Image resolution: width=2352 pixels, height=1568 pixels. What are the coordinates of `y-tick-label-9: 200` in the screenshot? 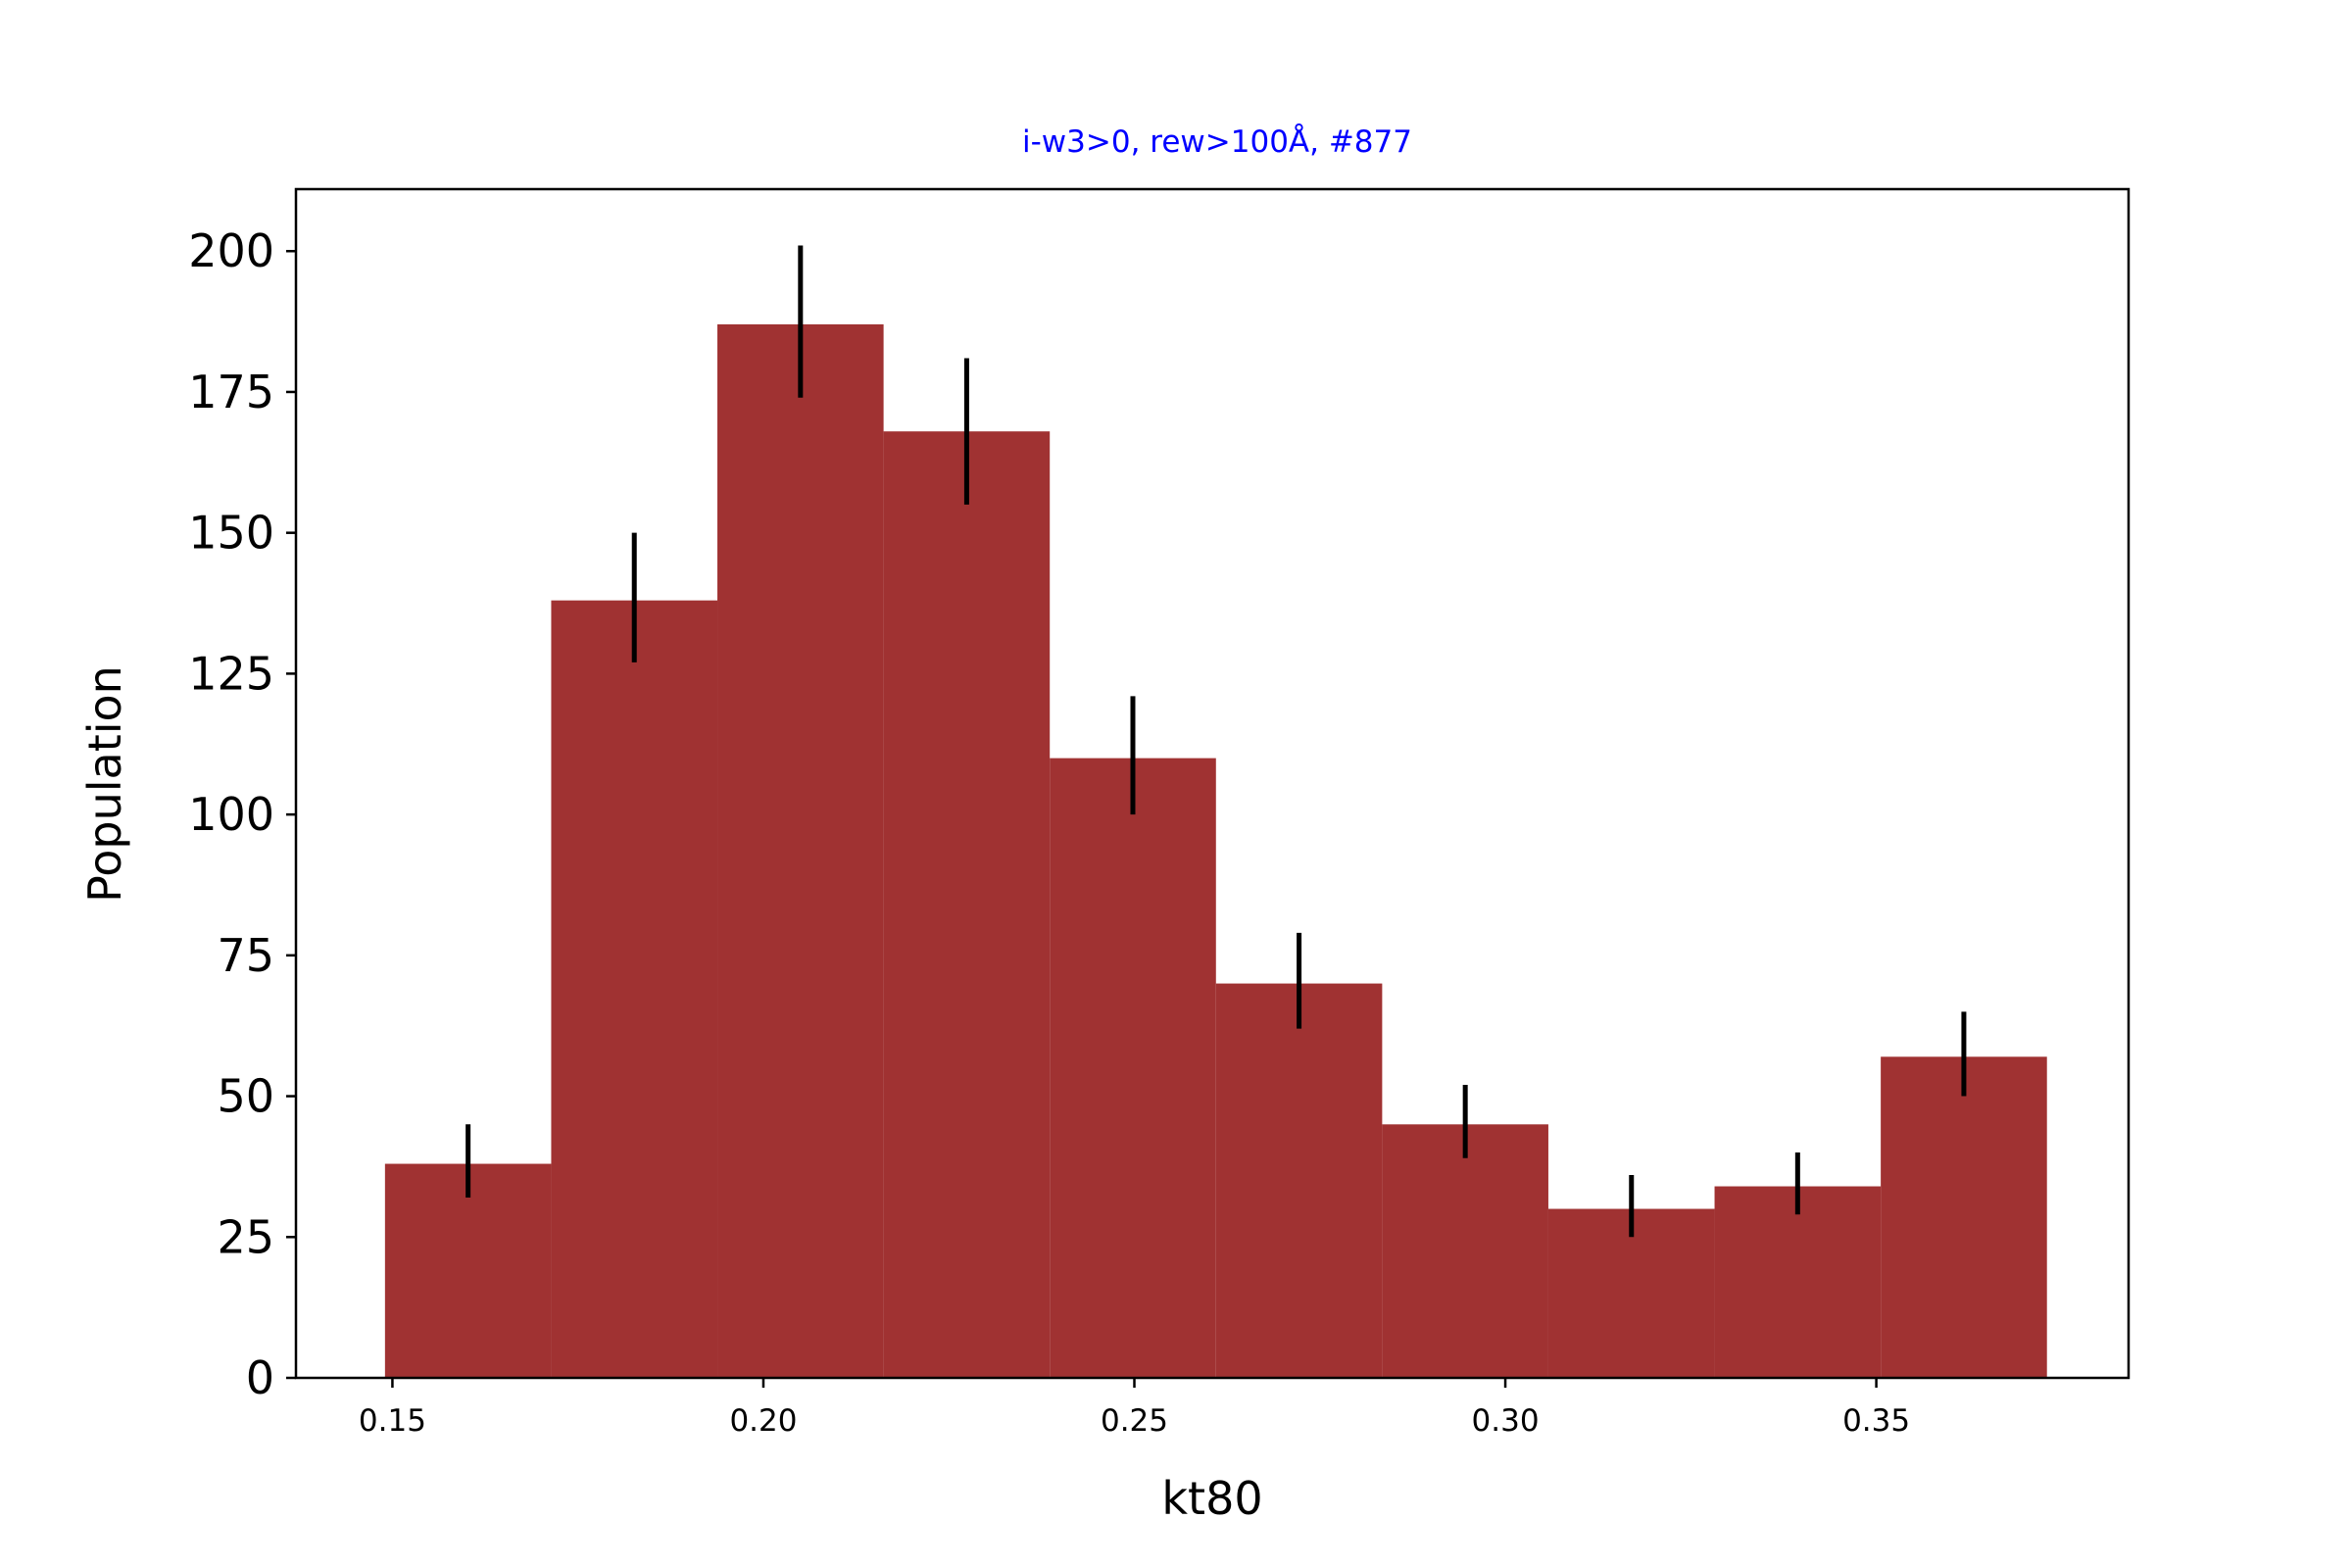 It's located at (231, 250).